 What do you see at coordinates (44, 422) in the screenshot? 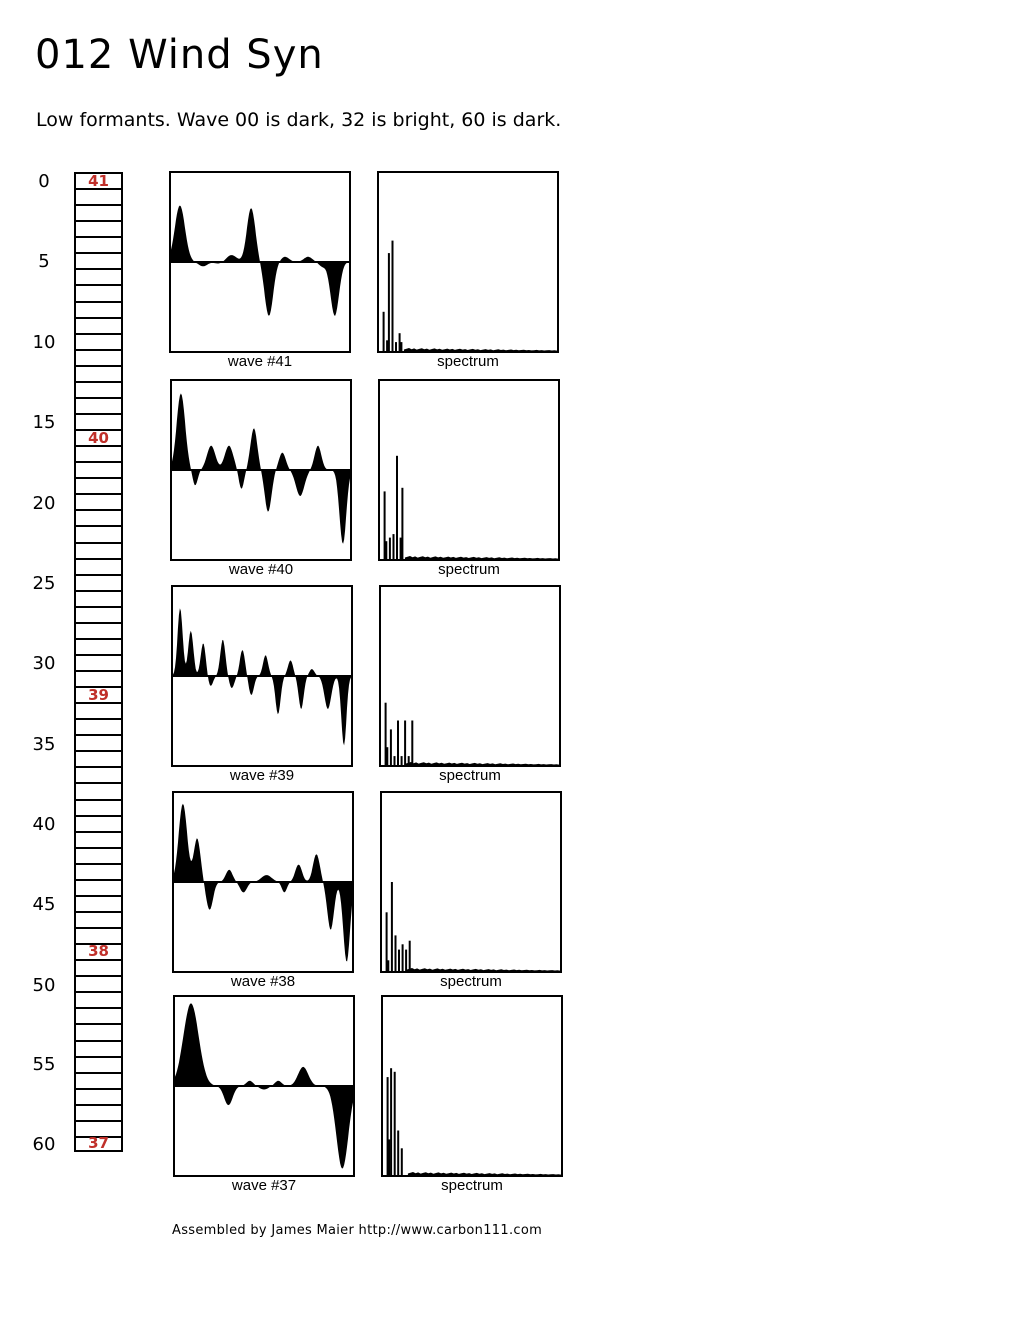
I see `ladder-index-label: 15` at bounding box center [44, 422].